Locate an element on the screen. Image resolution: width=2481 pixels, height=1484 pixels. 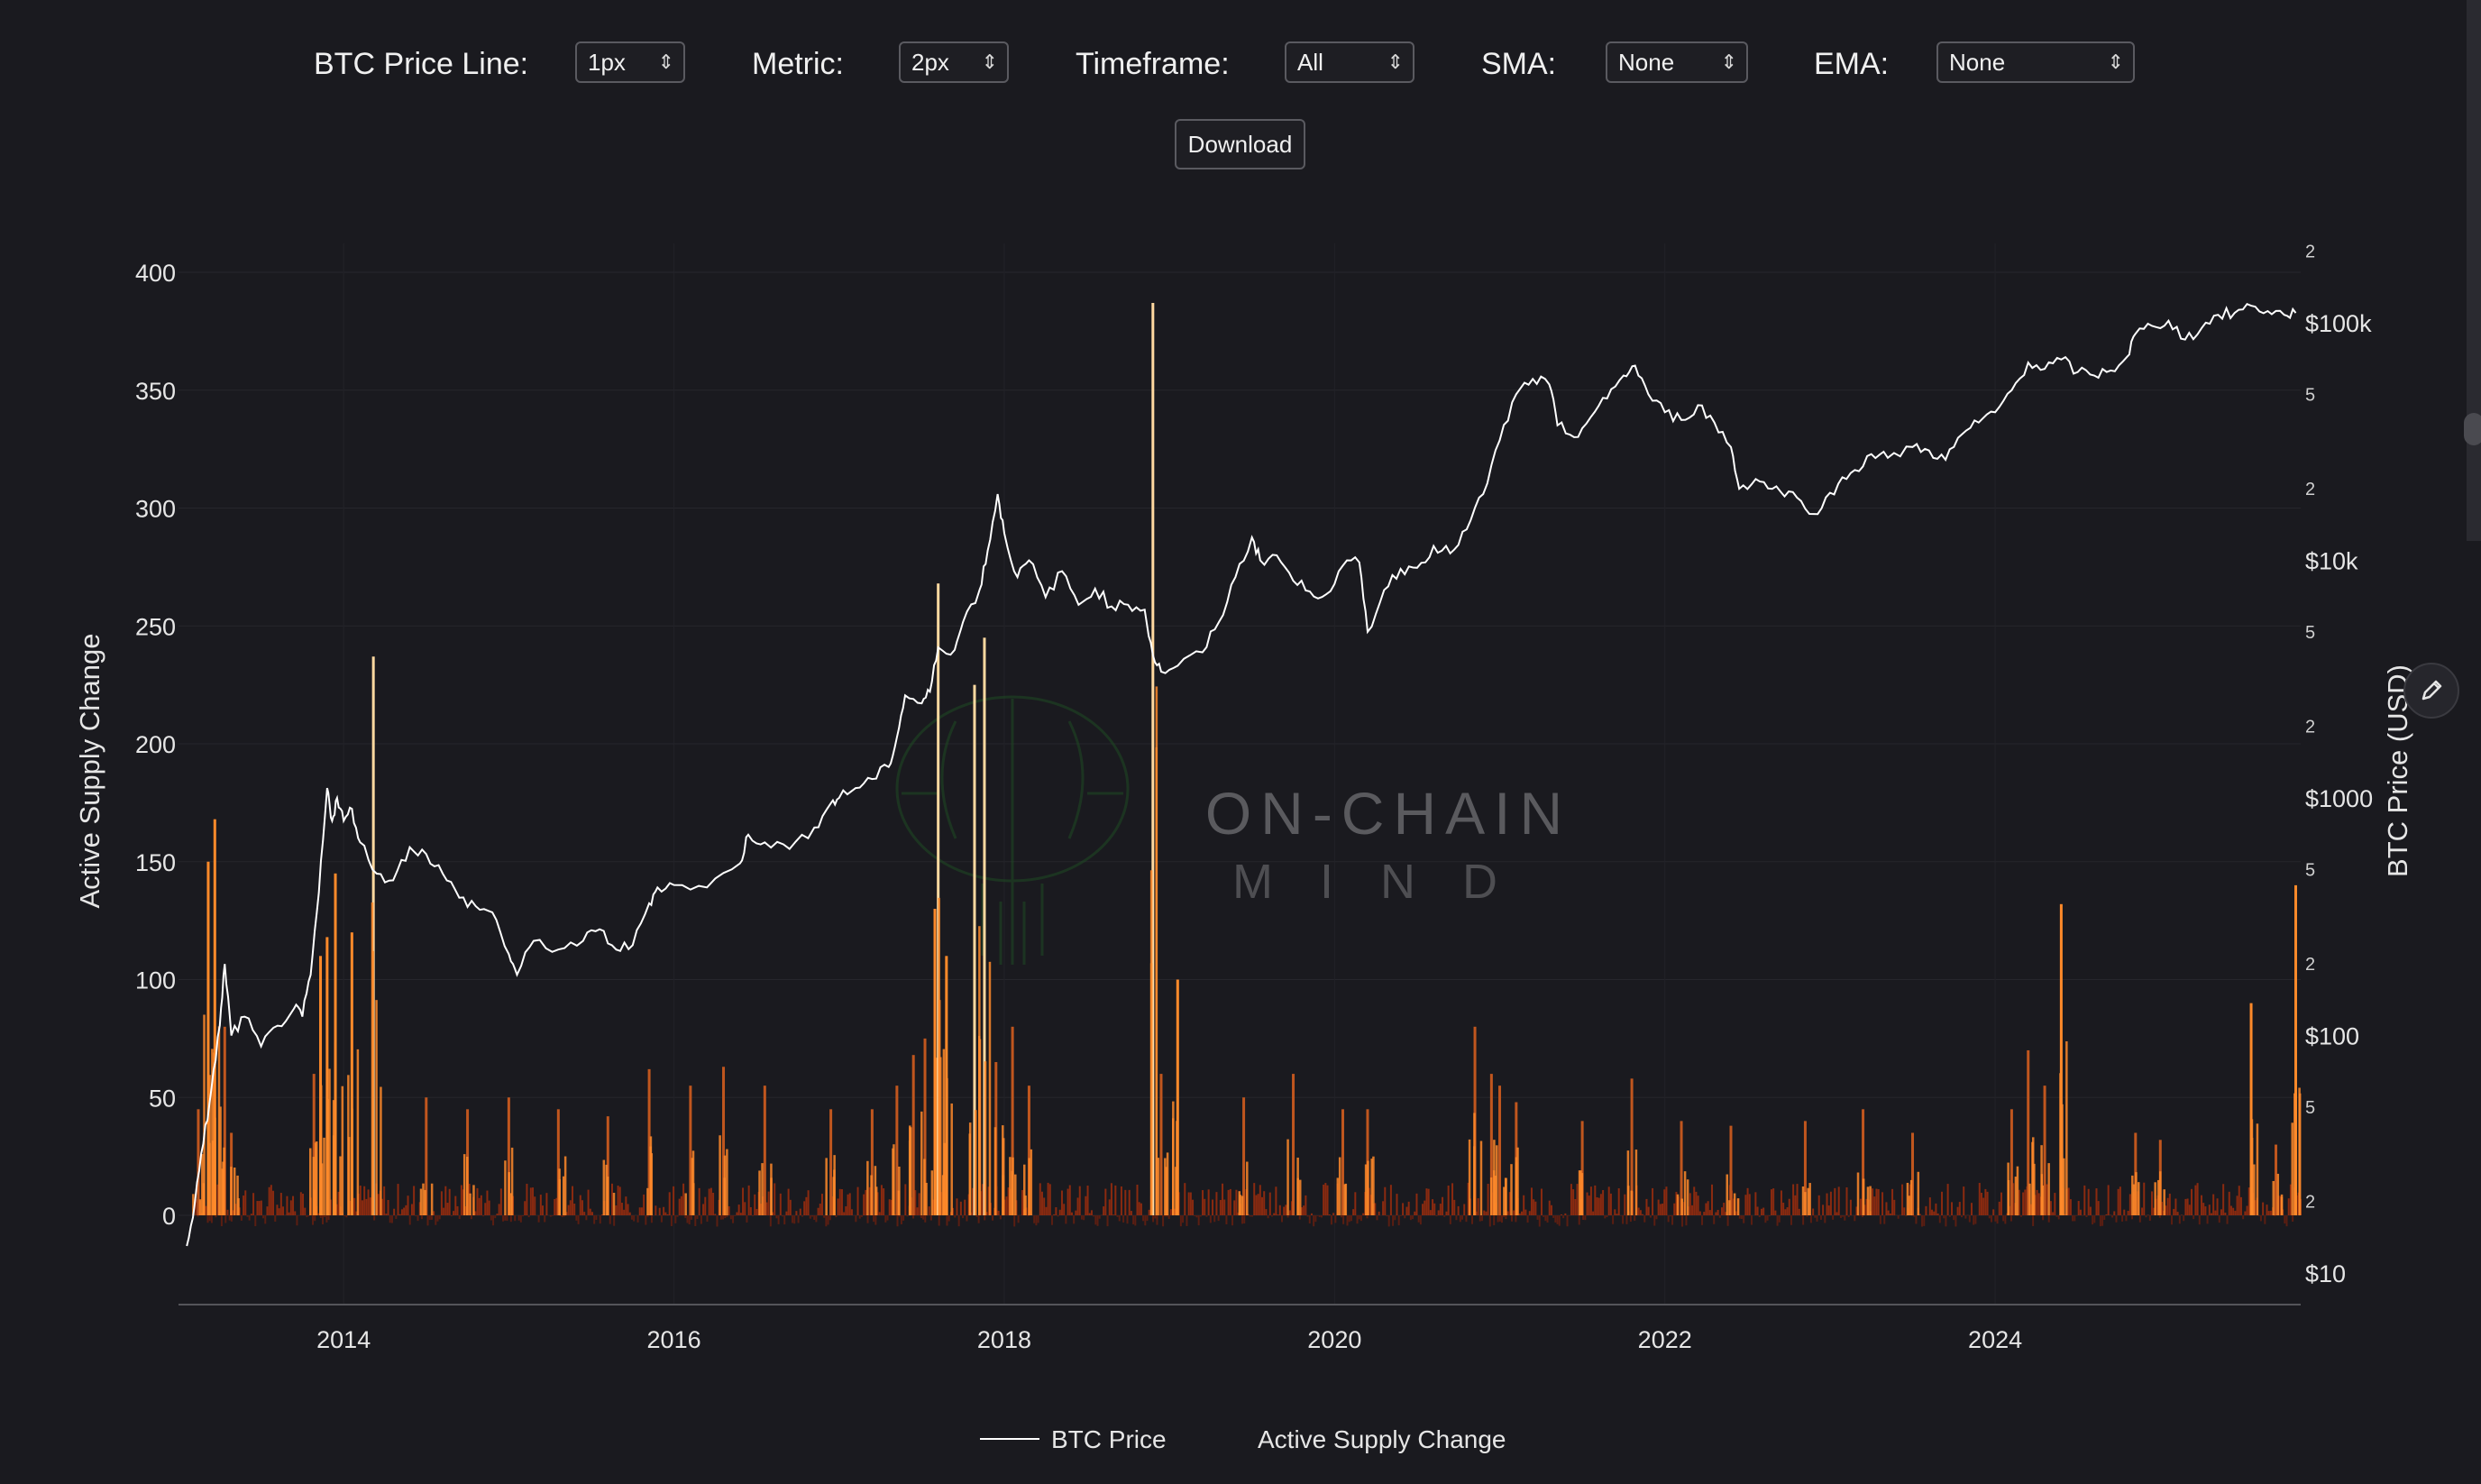
legend: BTC Price Active Supply Change is located at coordinates (1243, 1439).